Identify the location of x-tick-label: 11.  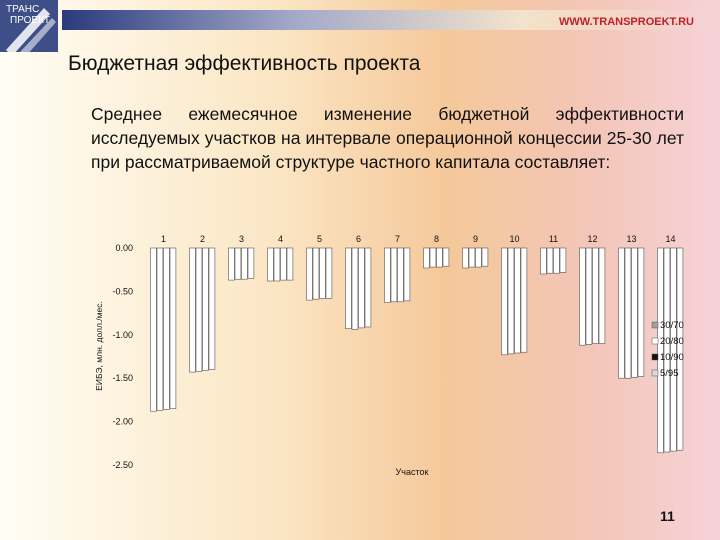
(553, 239).